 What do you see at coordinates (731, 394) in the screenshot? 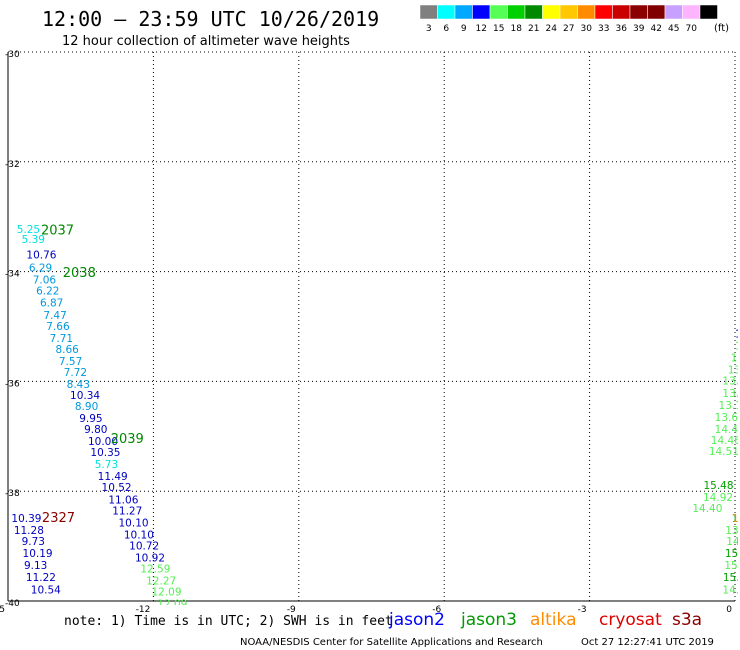
I see `swh-value-label-clipped: 13.0` at bounding box center [731, 394].